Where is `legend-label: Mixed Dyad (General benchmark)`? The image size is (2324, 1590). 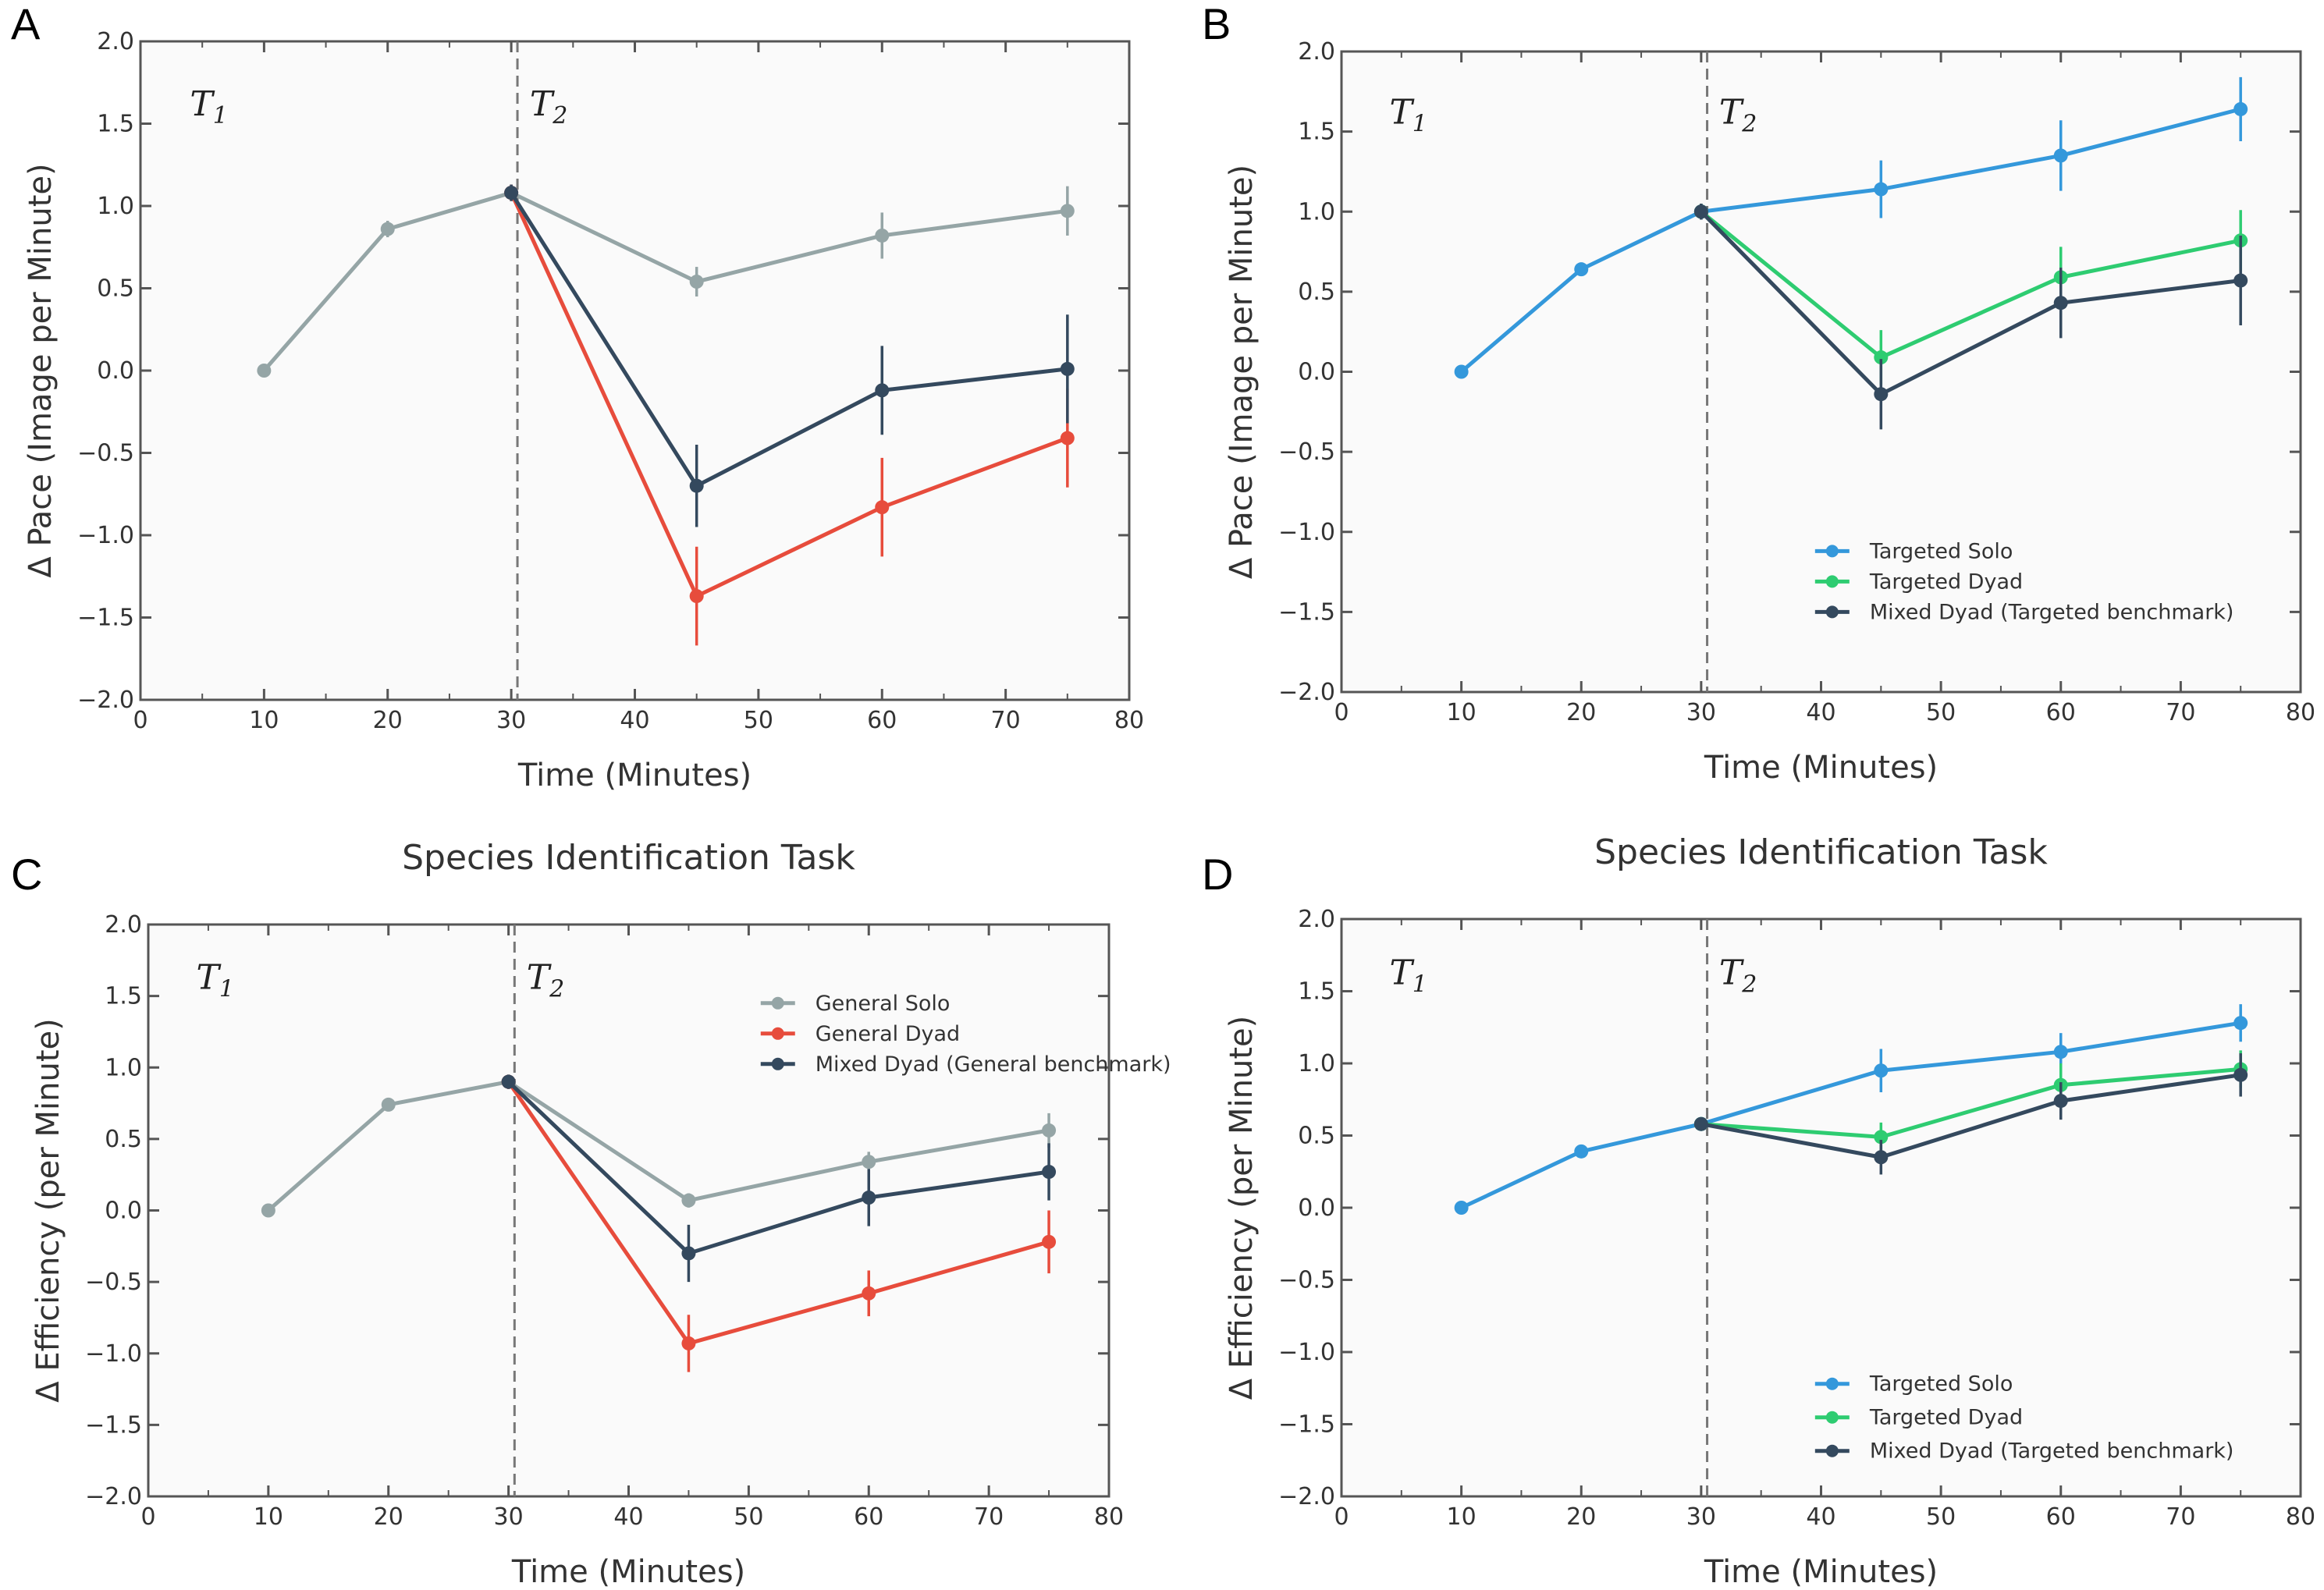
legend-label: Mixed Dyad (General benchmark) is located at coordinates (994, 1064).